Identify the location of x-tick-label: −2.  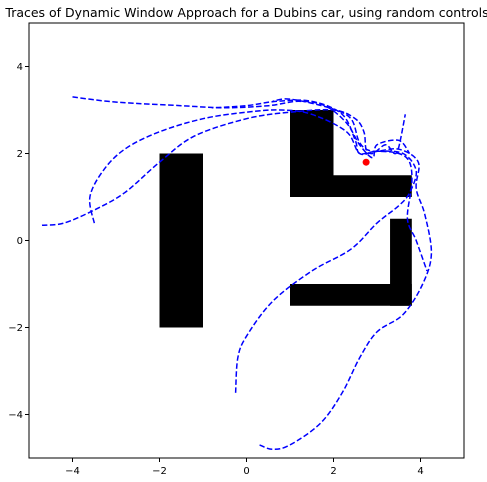
(159, 471).